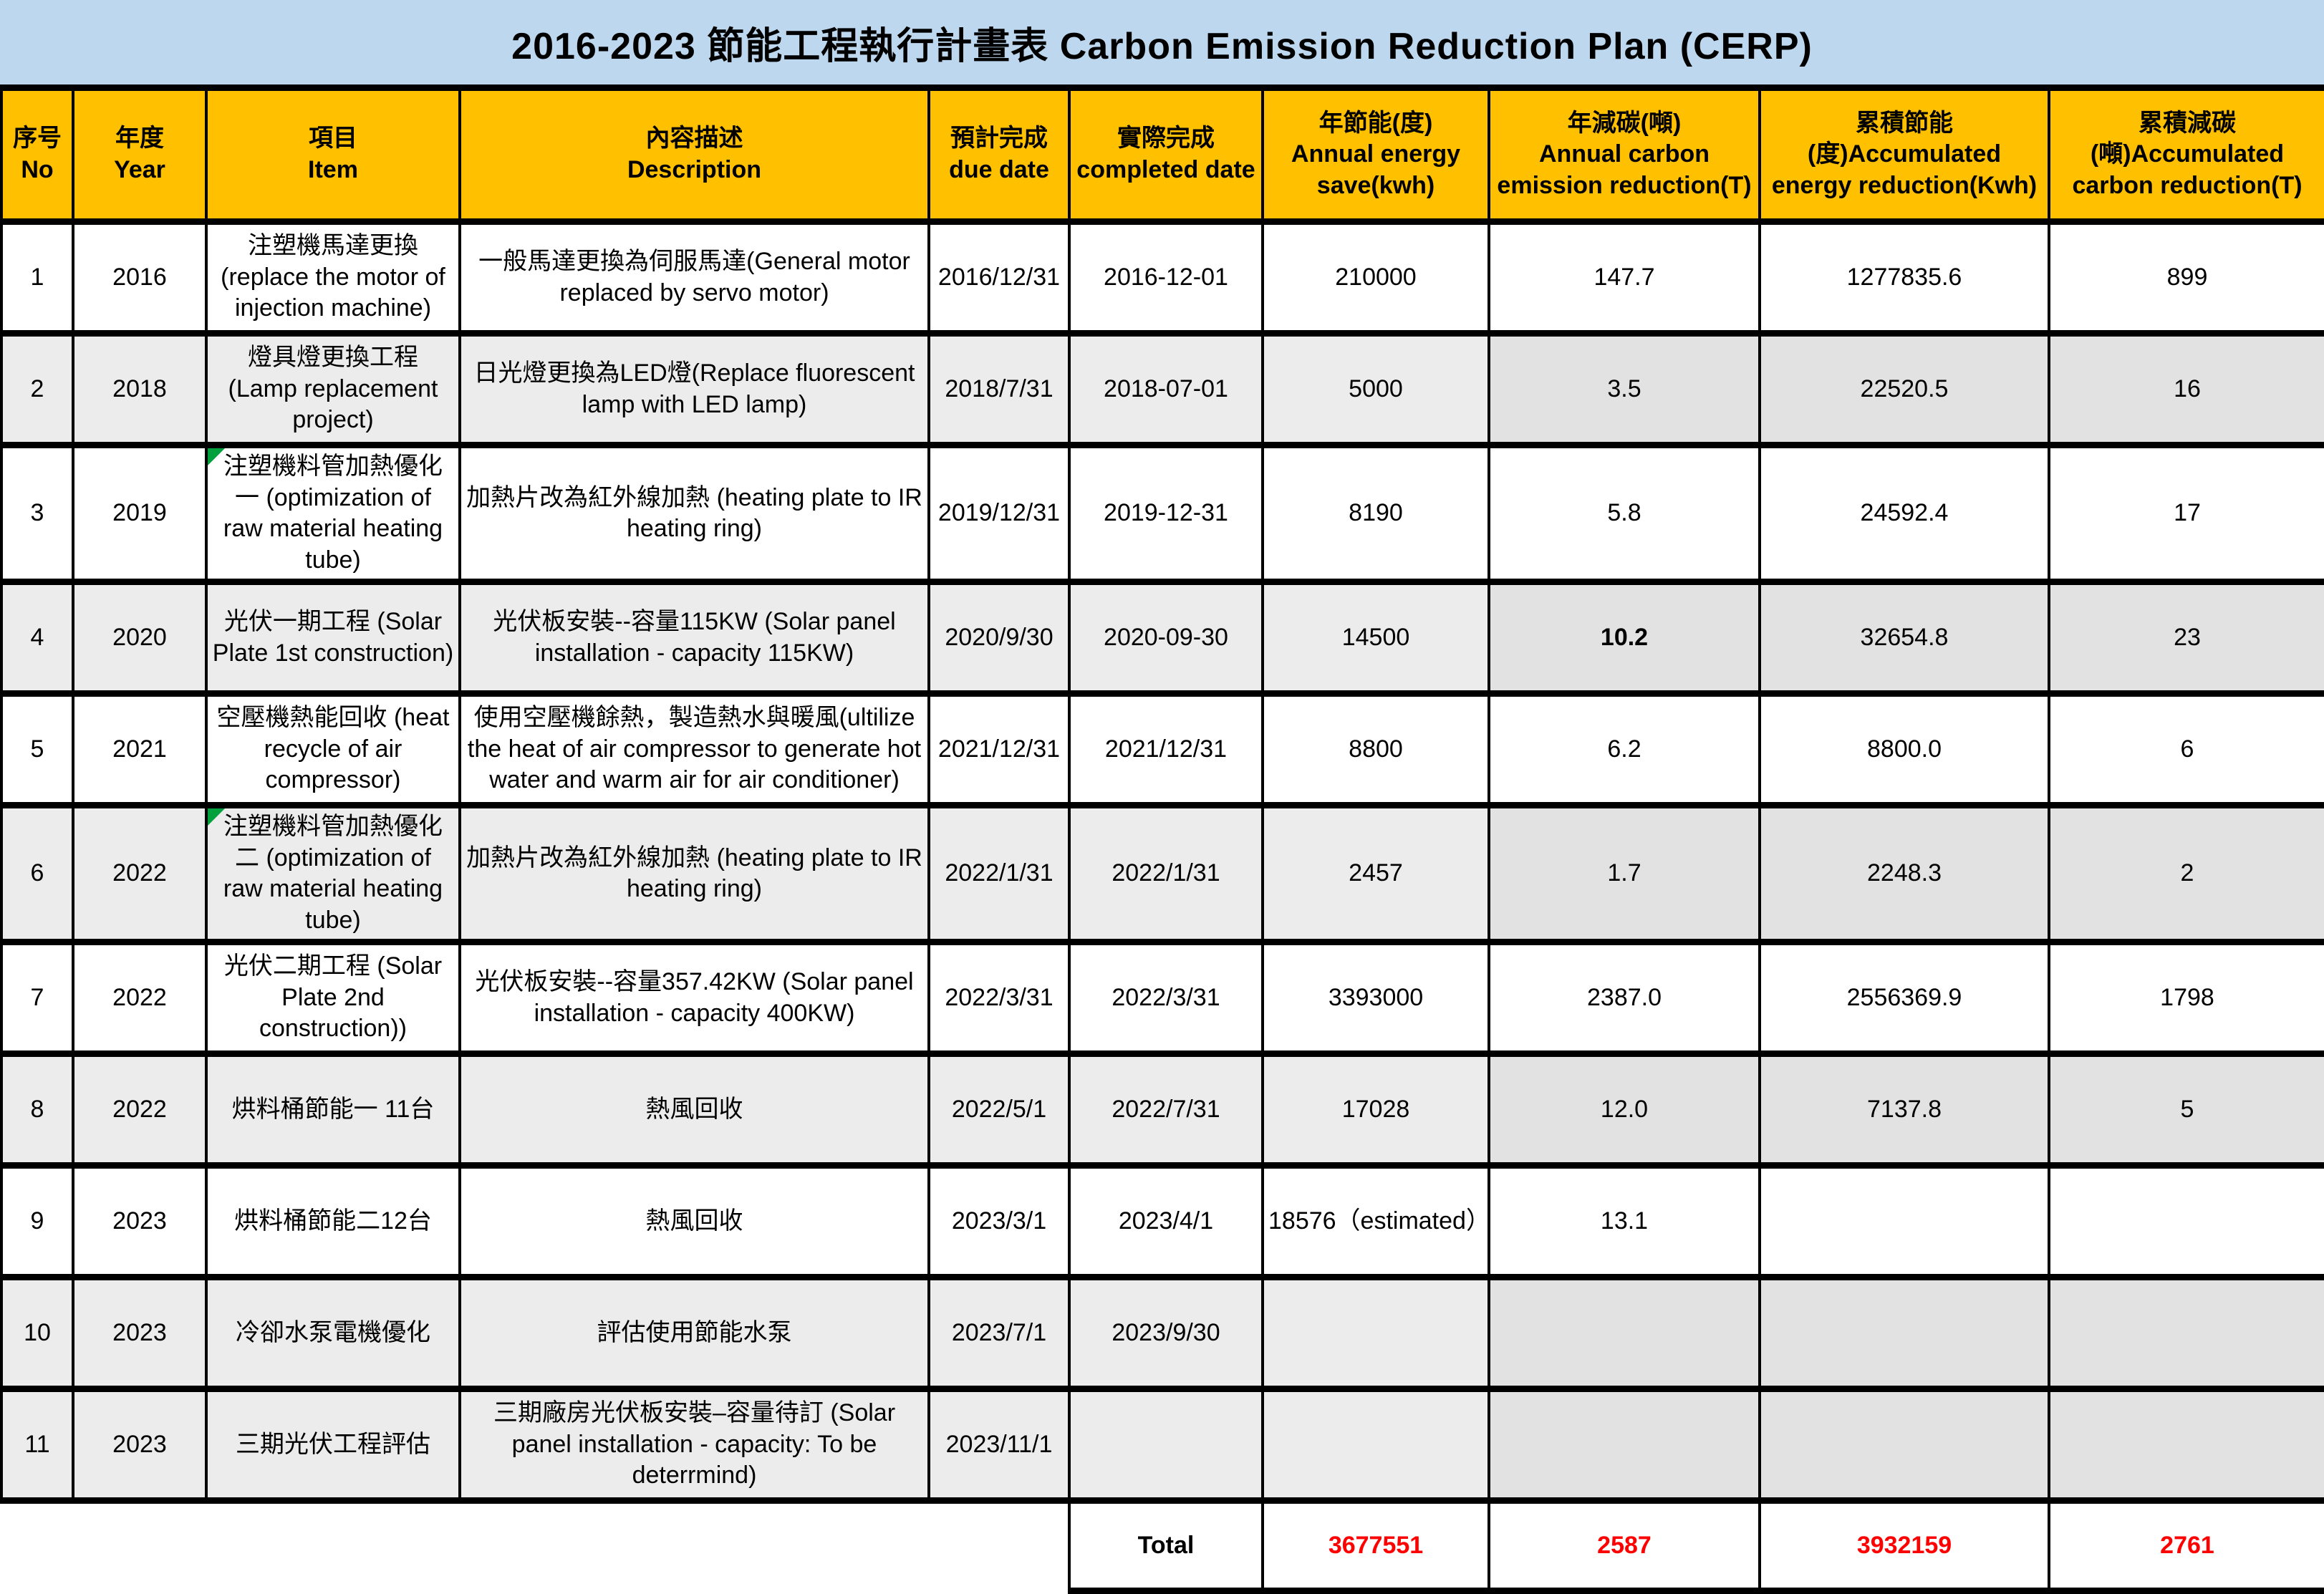  What do you see at coordinates (1904, 749) in the screenshot?
I see `cell-accumulated-energy-text: 8800.0` at bounding box center [1904, 749].